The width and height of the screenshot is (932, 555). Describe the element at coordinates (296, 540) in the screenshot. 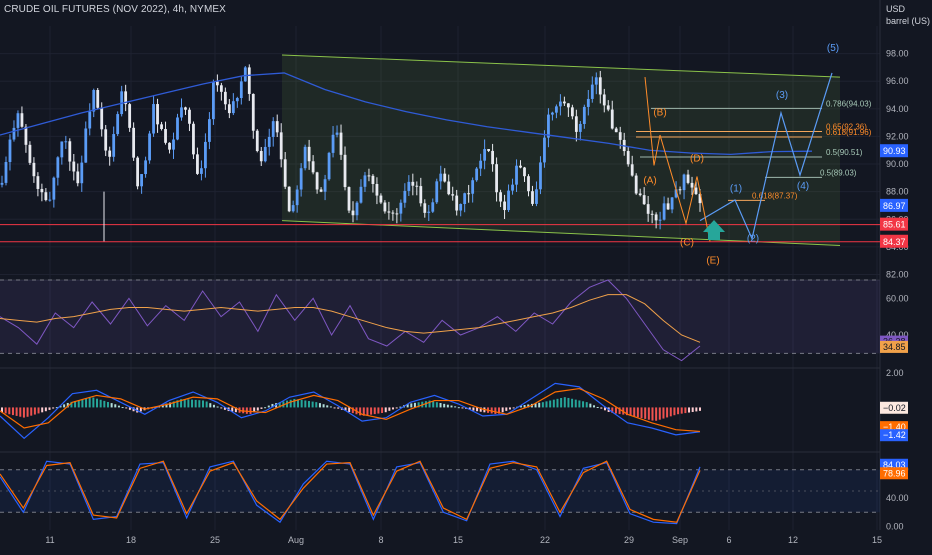

I see `time-tick-label: Aug` at that location.